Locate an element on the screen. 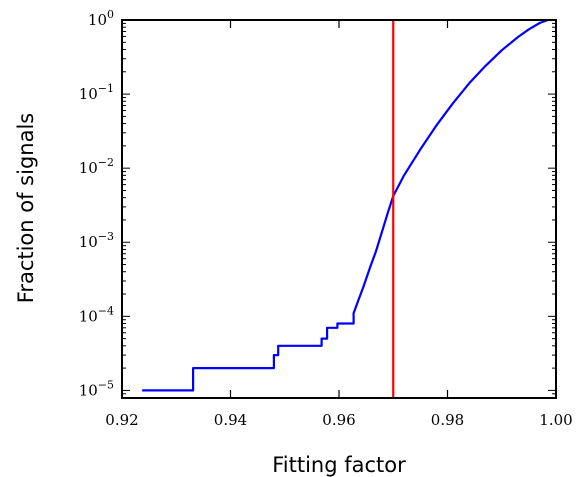 This screenshot has height=477, width=582. y-tick-label: 10⁰ is located at coordinates (101, 18).